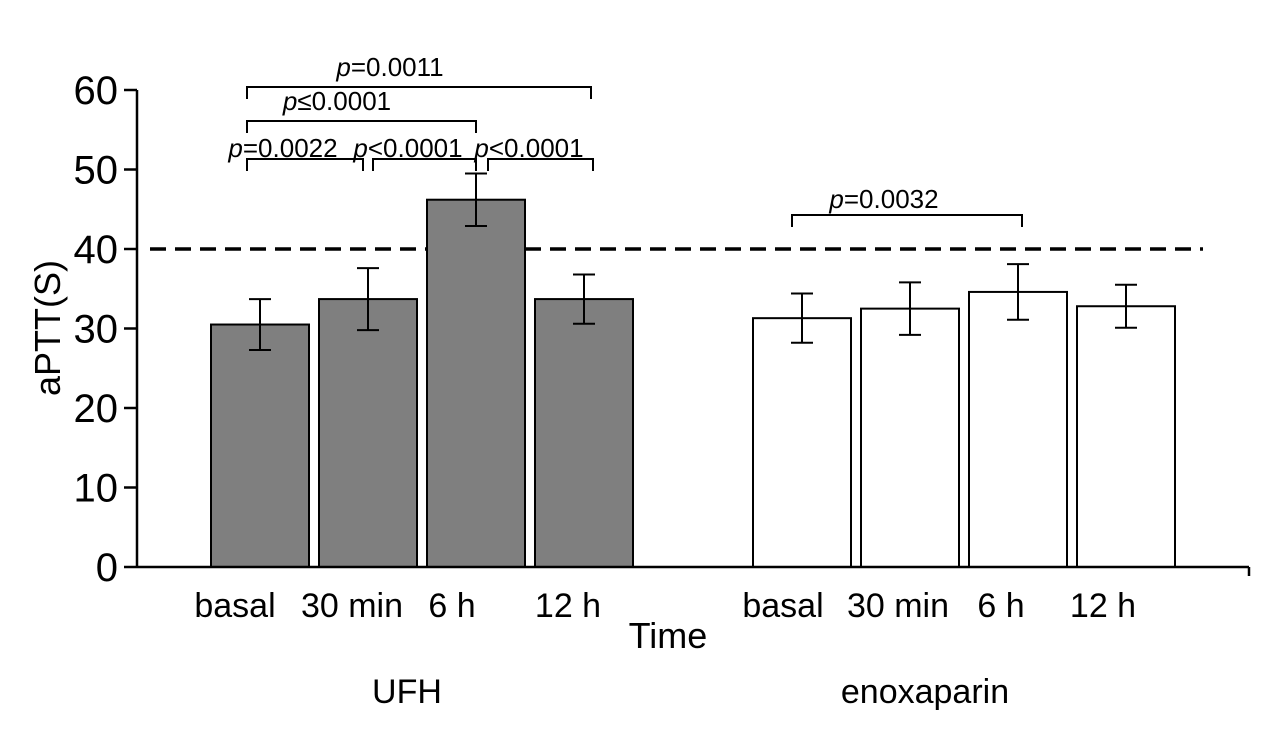 This screenshot has width=1280, height=729. What do you see at coordinates (47, 328) in the screenshot?
I see `y-axis-title: aPTT(S)` at bounding box center [47, 328].